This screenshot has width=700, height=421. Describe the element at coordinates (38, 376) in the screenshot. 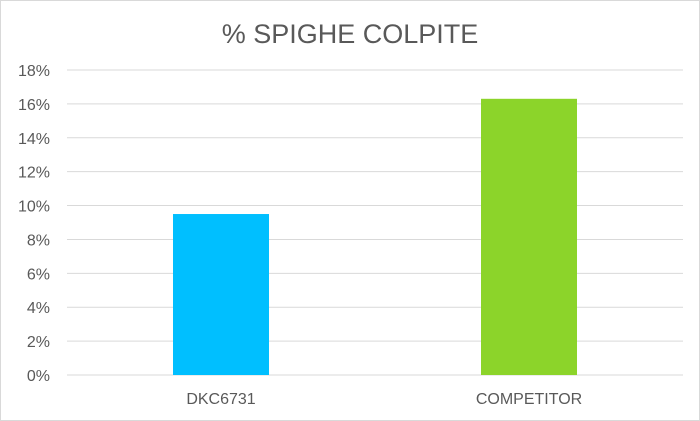

I see `y-tick-label: 0%` at that location.